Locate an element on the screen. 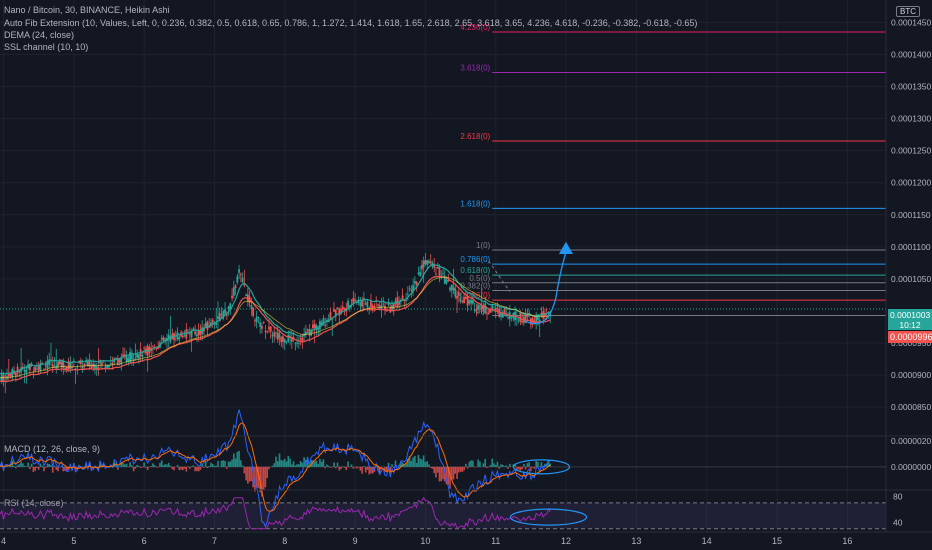 The height and width of the screenshot is (550, 932). rsi-y-tick-label: 40 is located at coordinates (898, 522).